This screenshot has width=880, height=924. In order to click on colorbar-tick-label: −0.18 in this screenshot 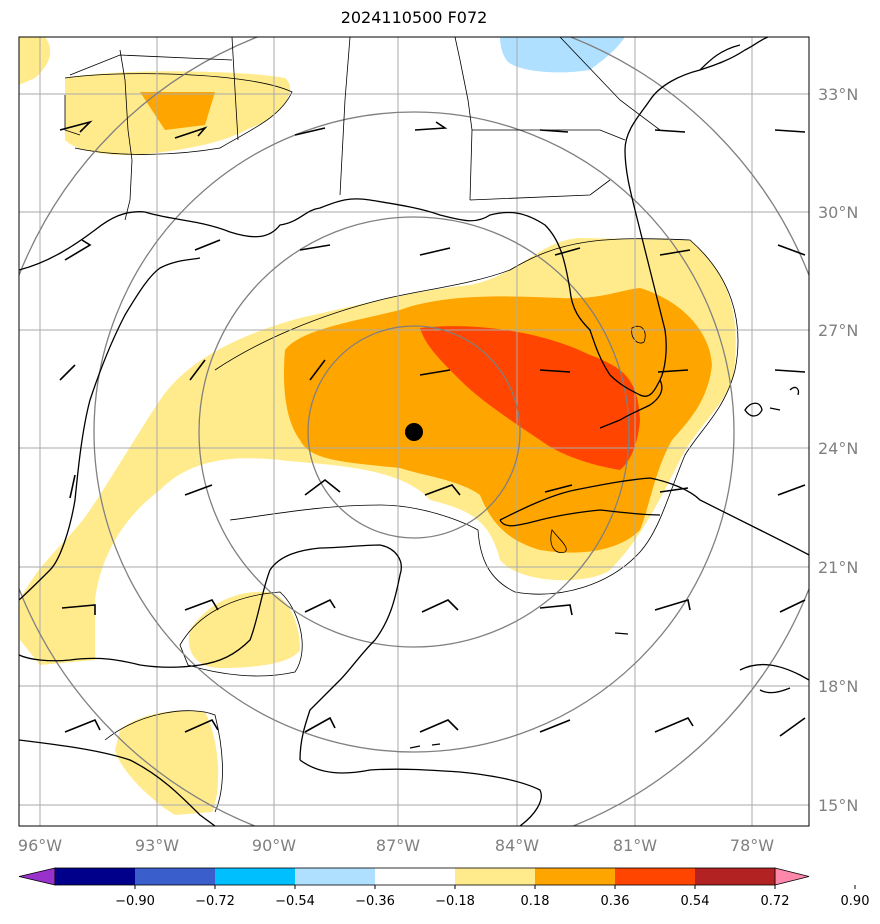, I will do `click(455, 901)`.